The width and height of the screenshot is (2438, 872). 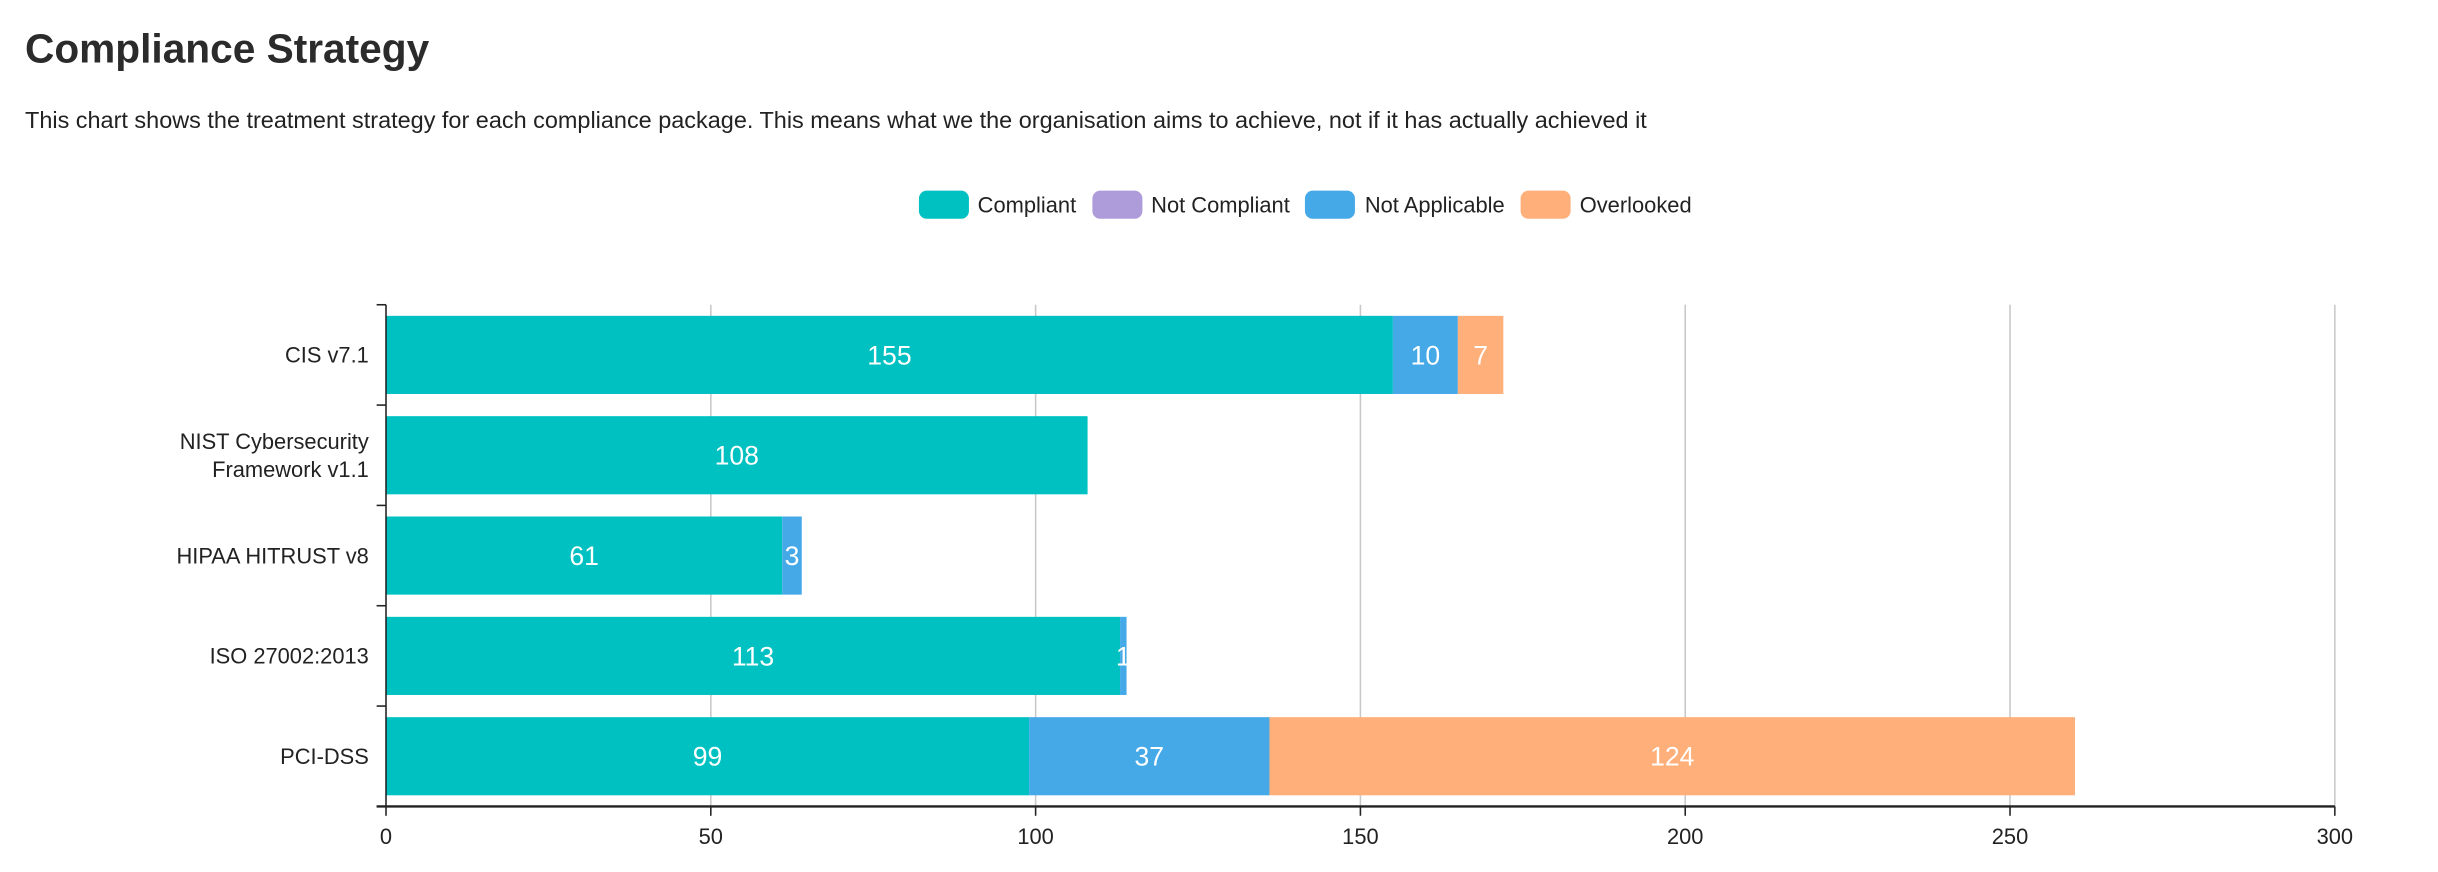 What do you see at coordinates (1635, 205) in the screenshot?
I see `legend-label: Overlooked` at bounding box center [1635, 205].